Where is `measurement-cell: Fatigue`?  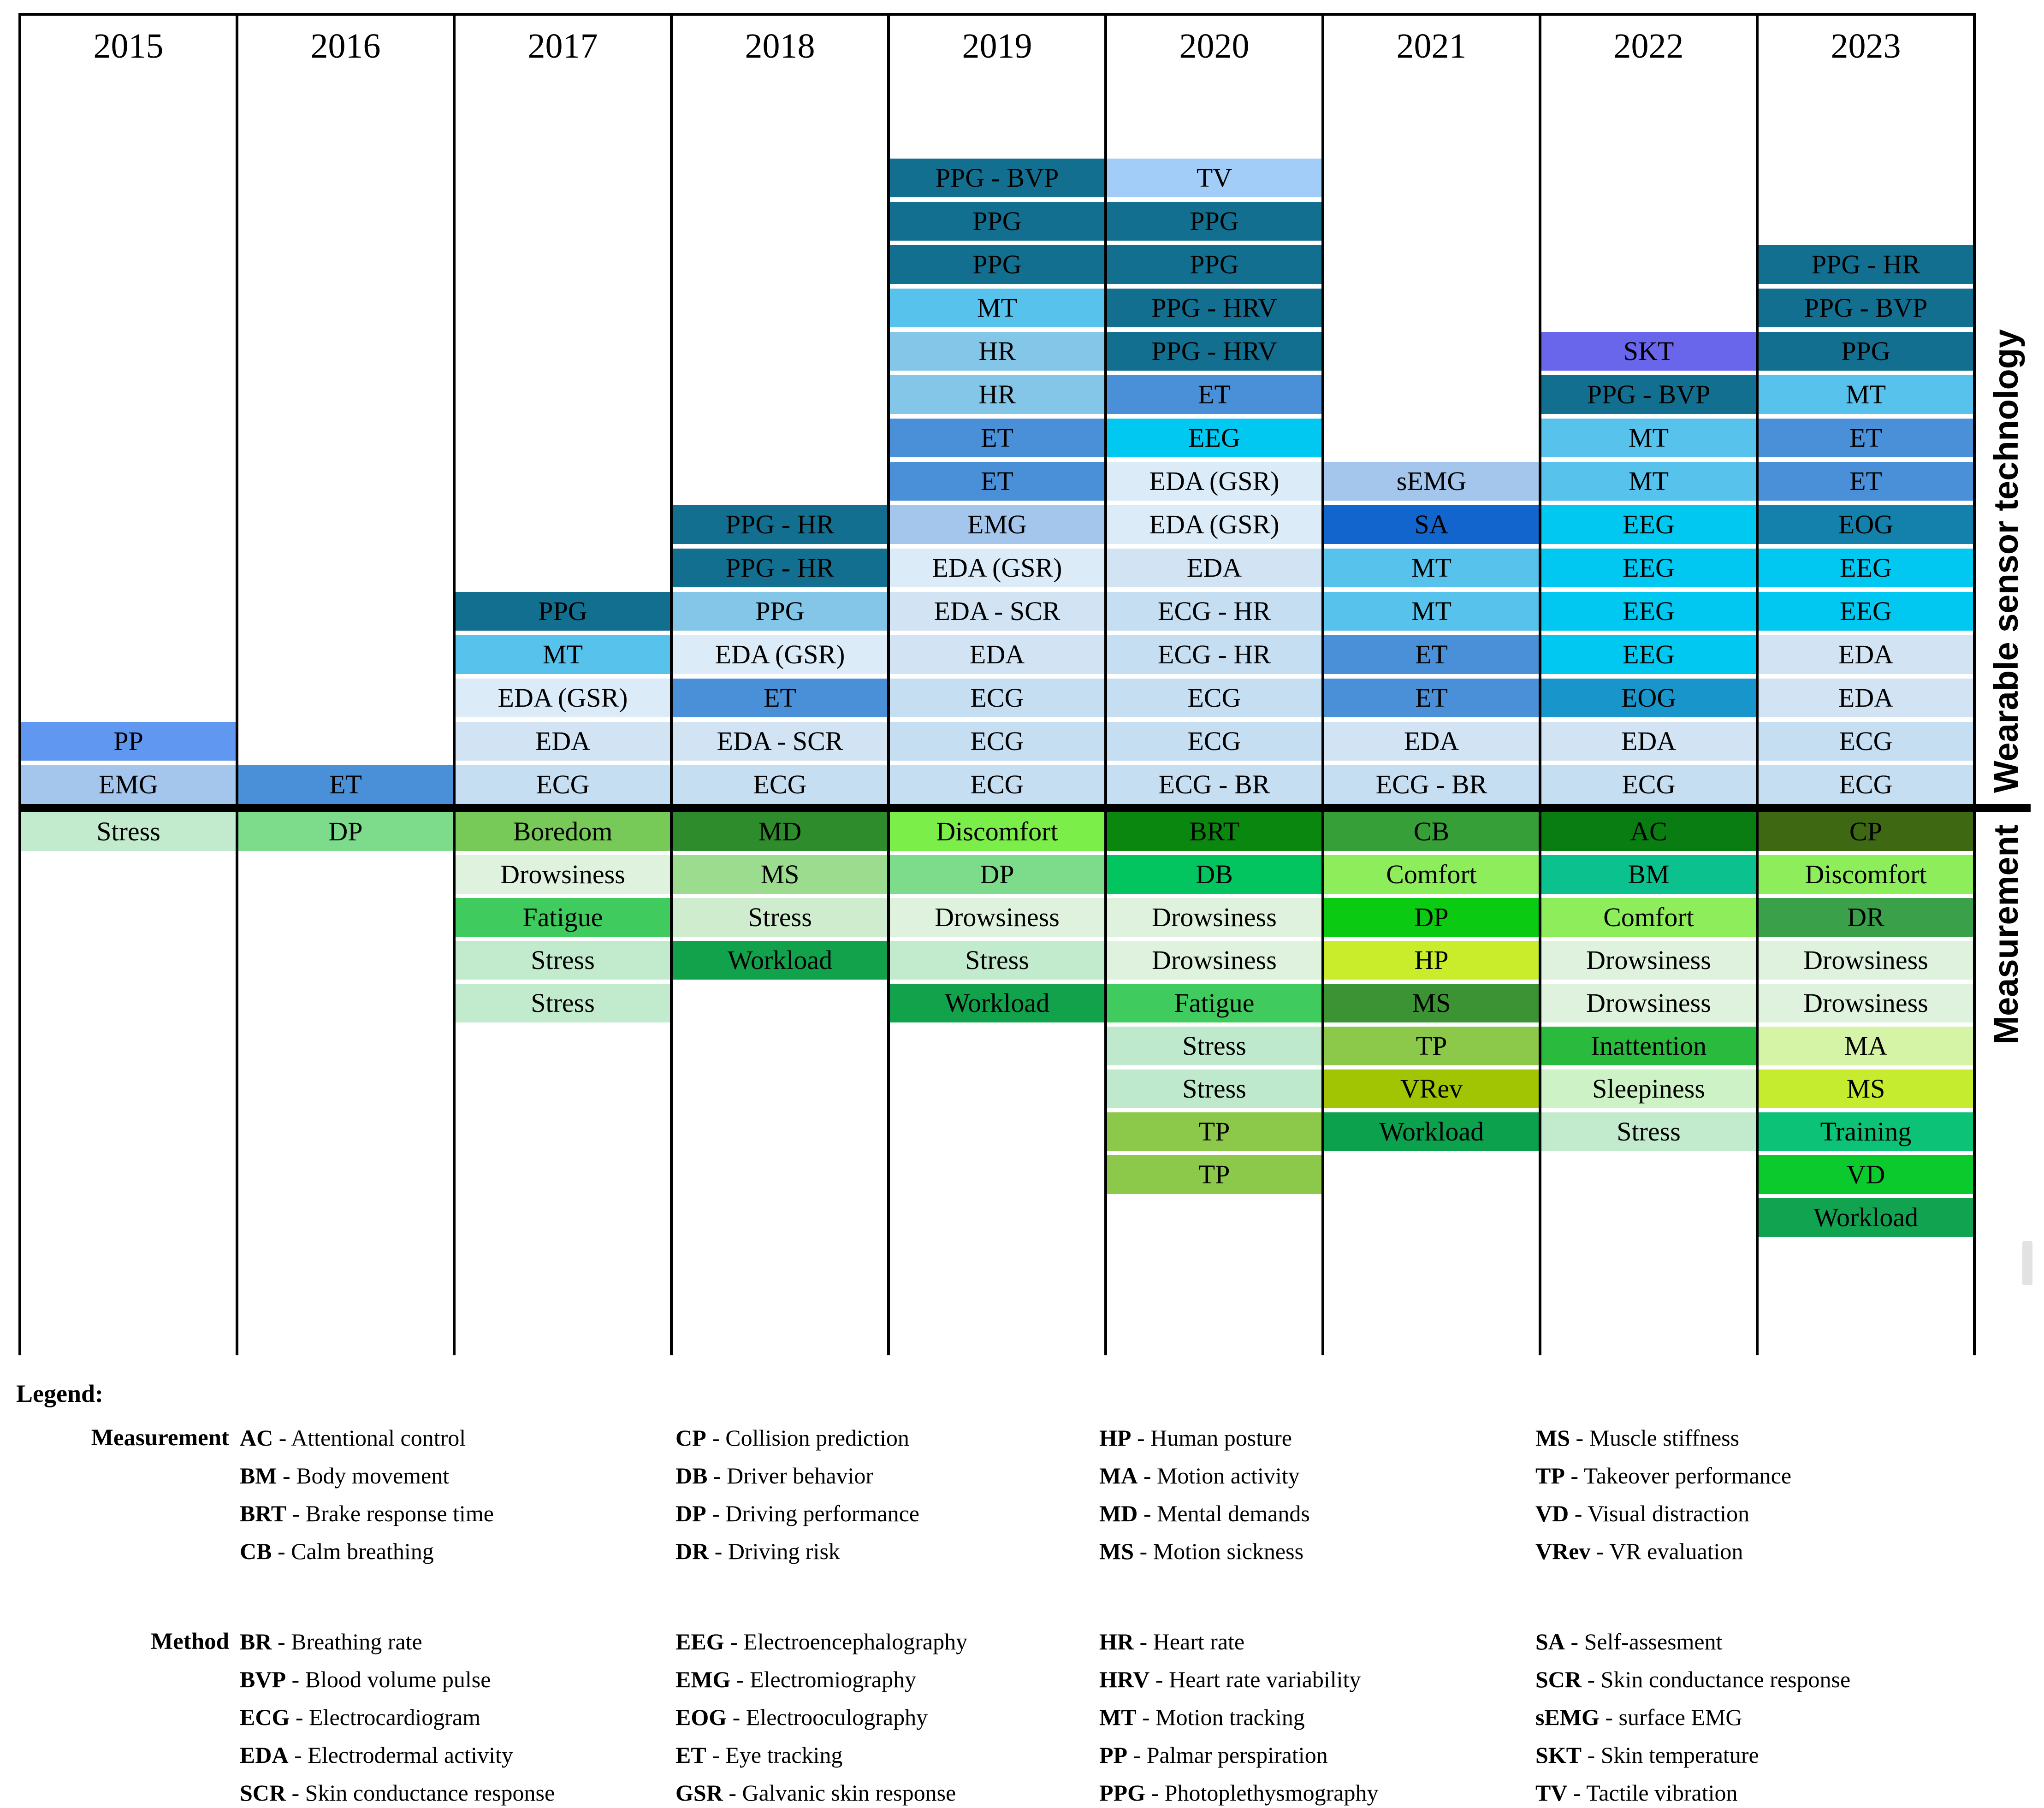
measurement-cell: Fatigue is located at coordinates (563, 917).